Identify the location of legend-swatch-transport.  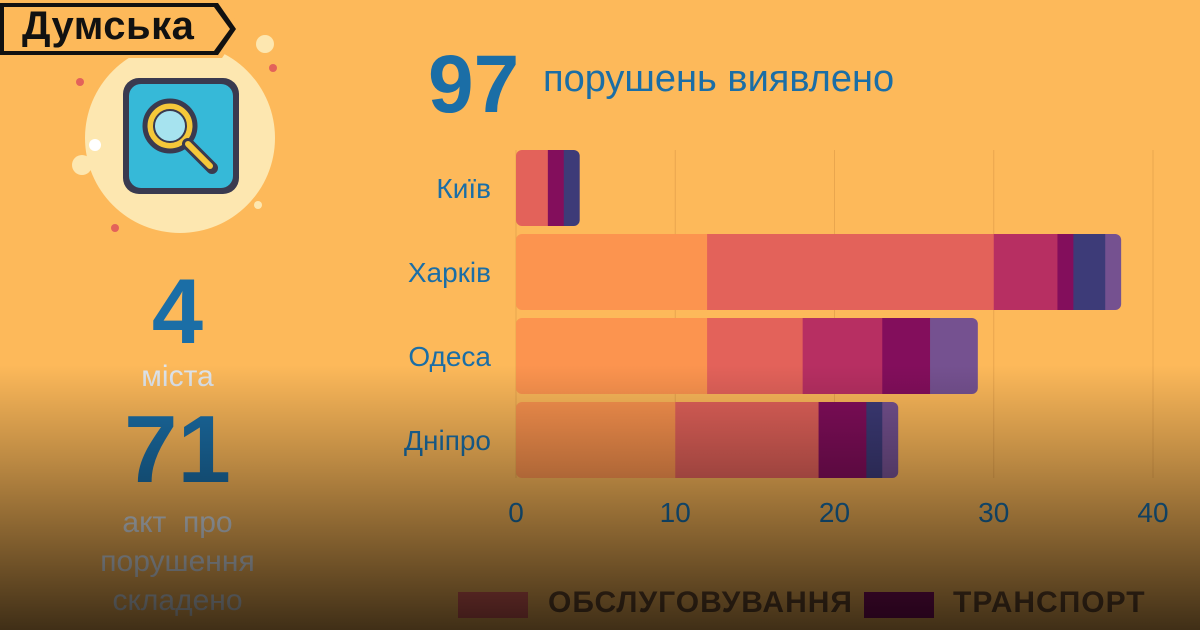
(899, 605).